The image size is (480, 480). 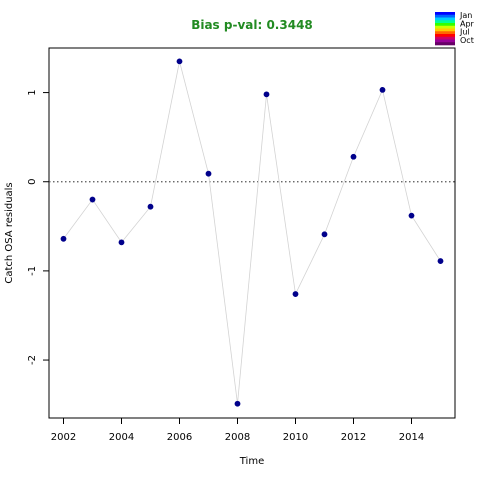 I want to click on y-tick-label: -2, so click(x=32, y=360).